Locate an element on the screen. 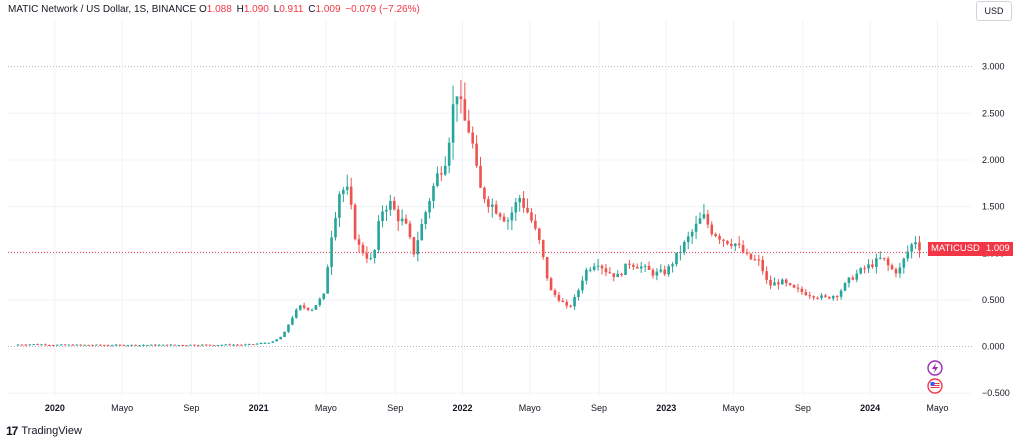 The height and width of the screenshot is (444, 1024). last-price-tag: MATICUSD 1.009 is located at coordinates (970, 249).